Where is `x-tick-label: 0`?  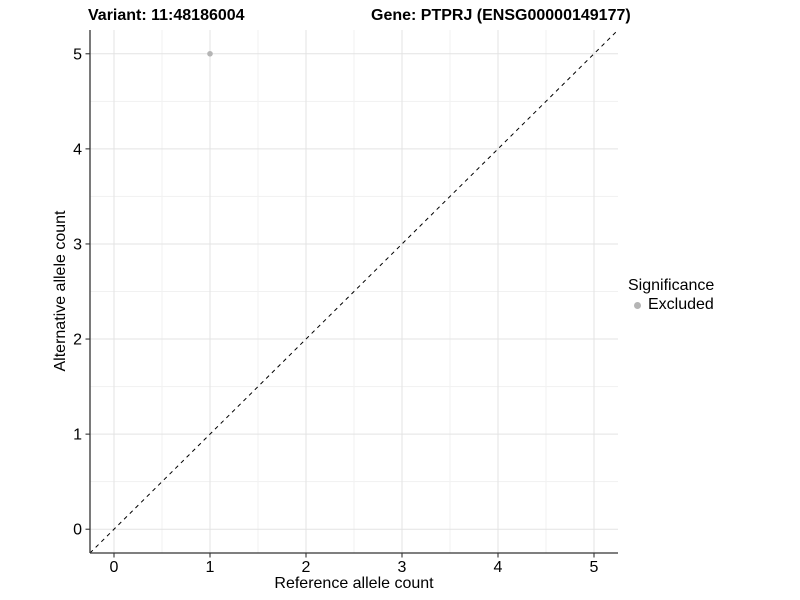
x-tick-label: 0 is located at coordinates (114, 567).